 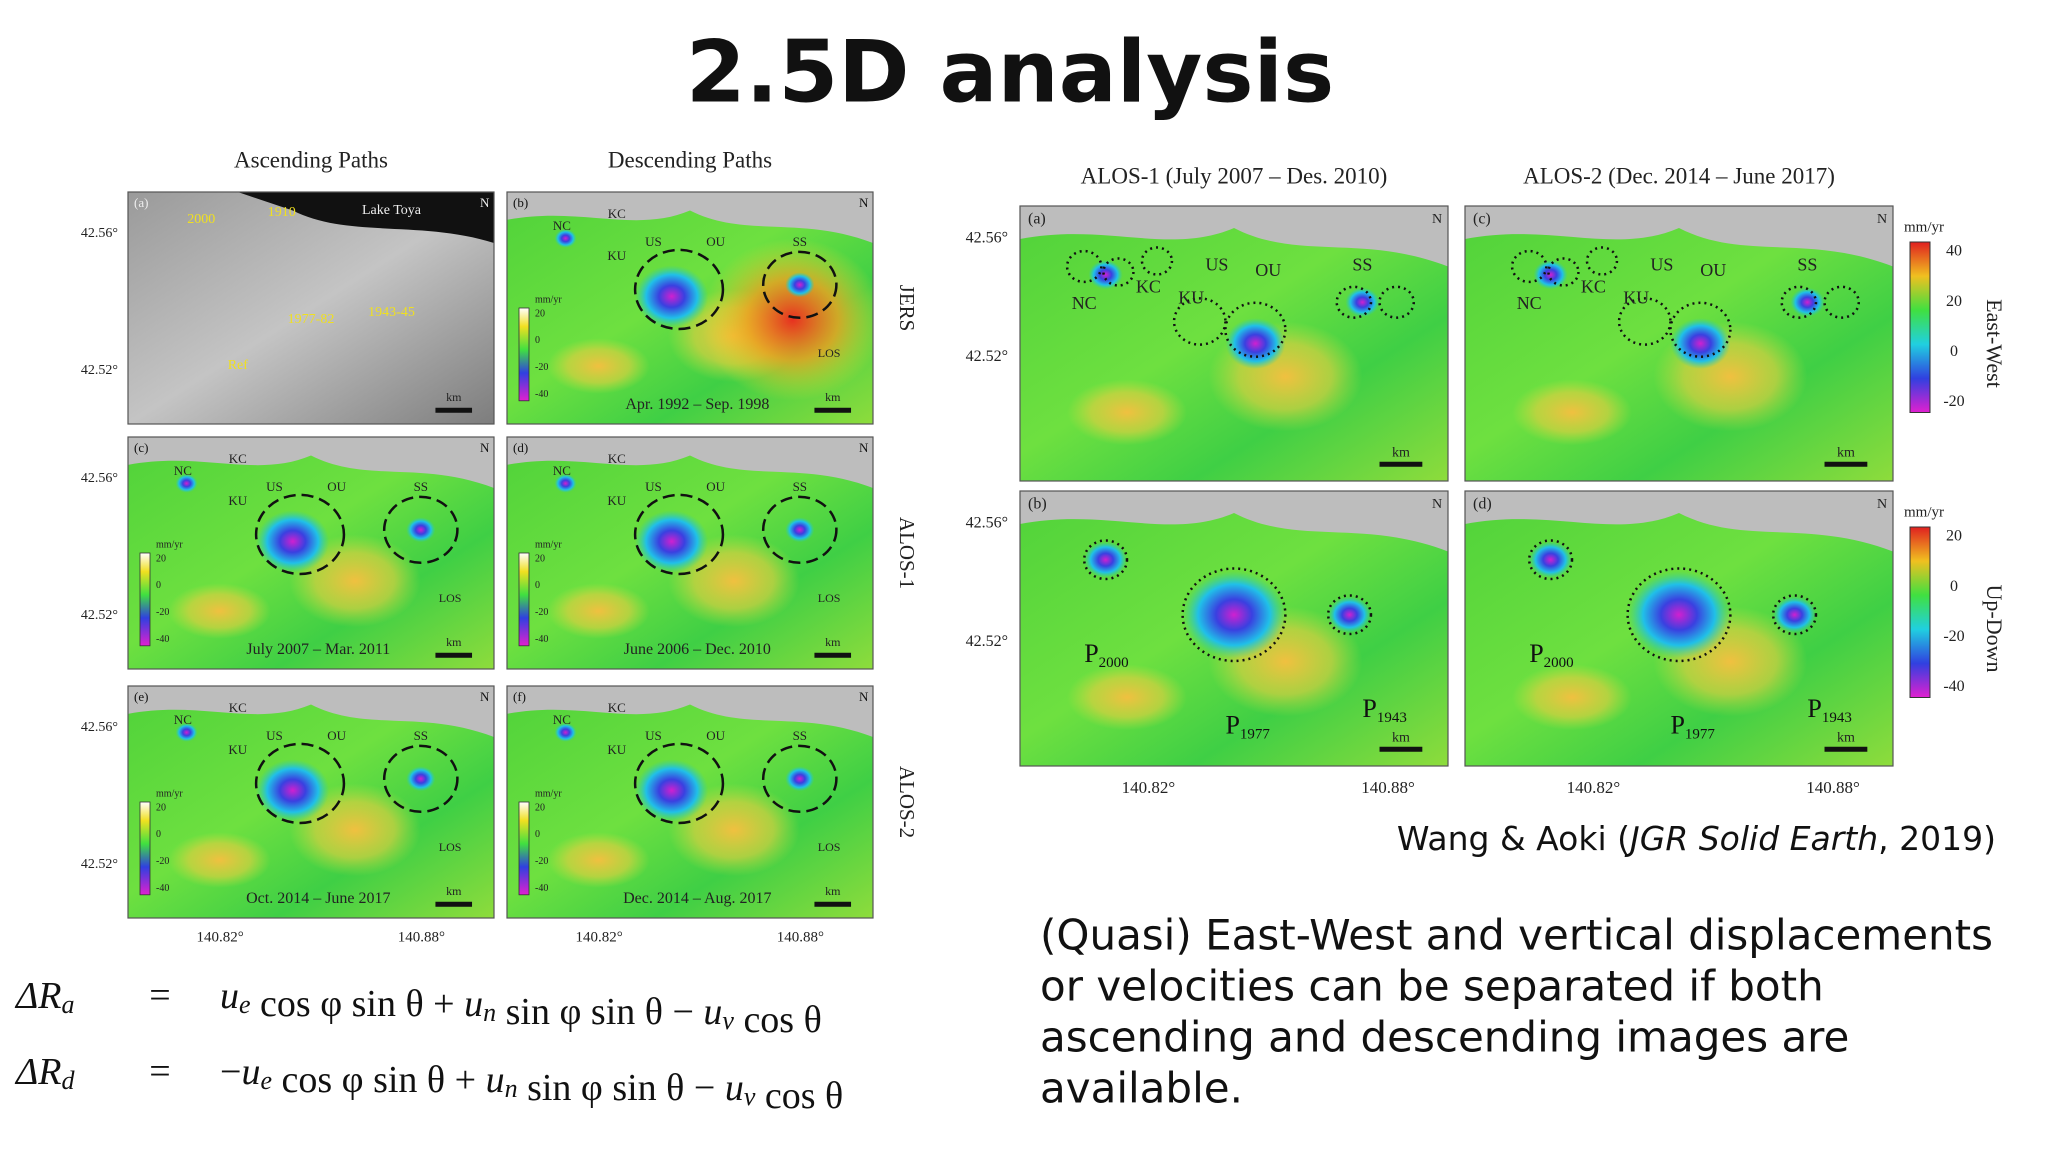 I want to click on relief-label: 1977-82, so click(x=311, y=319).